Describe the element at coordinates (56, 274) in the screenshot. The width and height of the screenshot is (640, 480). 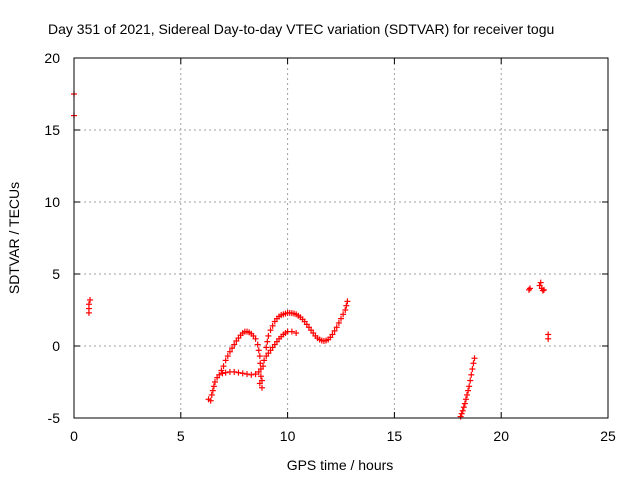
I see `y-tick-label: 5` at that location.